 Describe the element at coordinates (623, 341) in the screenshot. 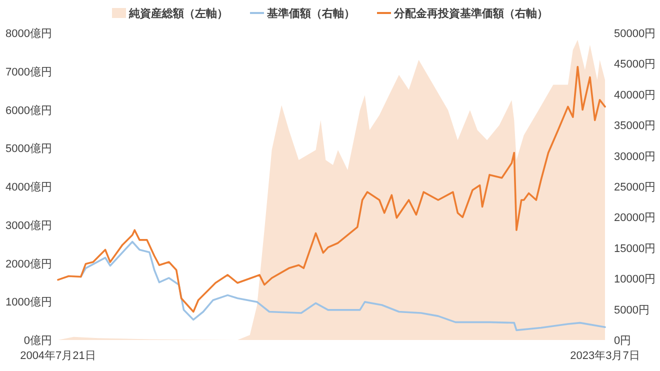

I see `y2-tick-label: 0円` at that location.